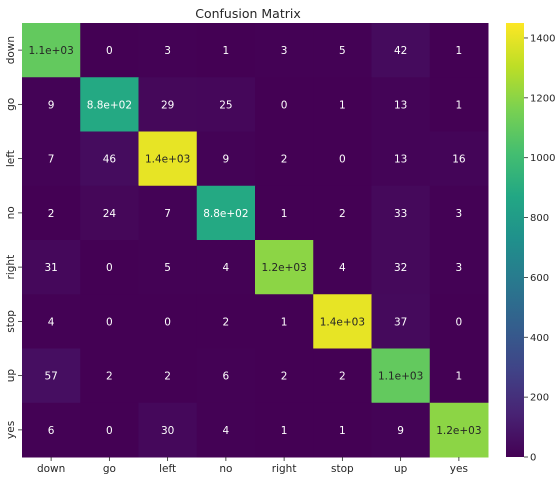 This screenshot has width=559, height=482. I want to click on y-tick-label: yes, so click(11, 430).